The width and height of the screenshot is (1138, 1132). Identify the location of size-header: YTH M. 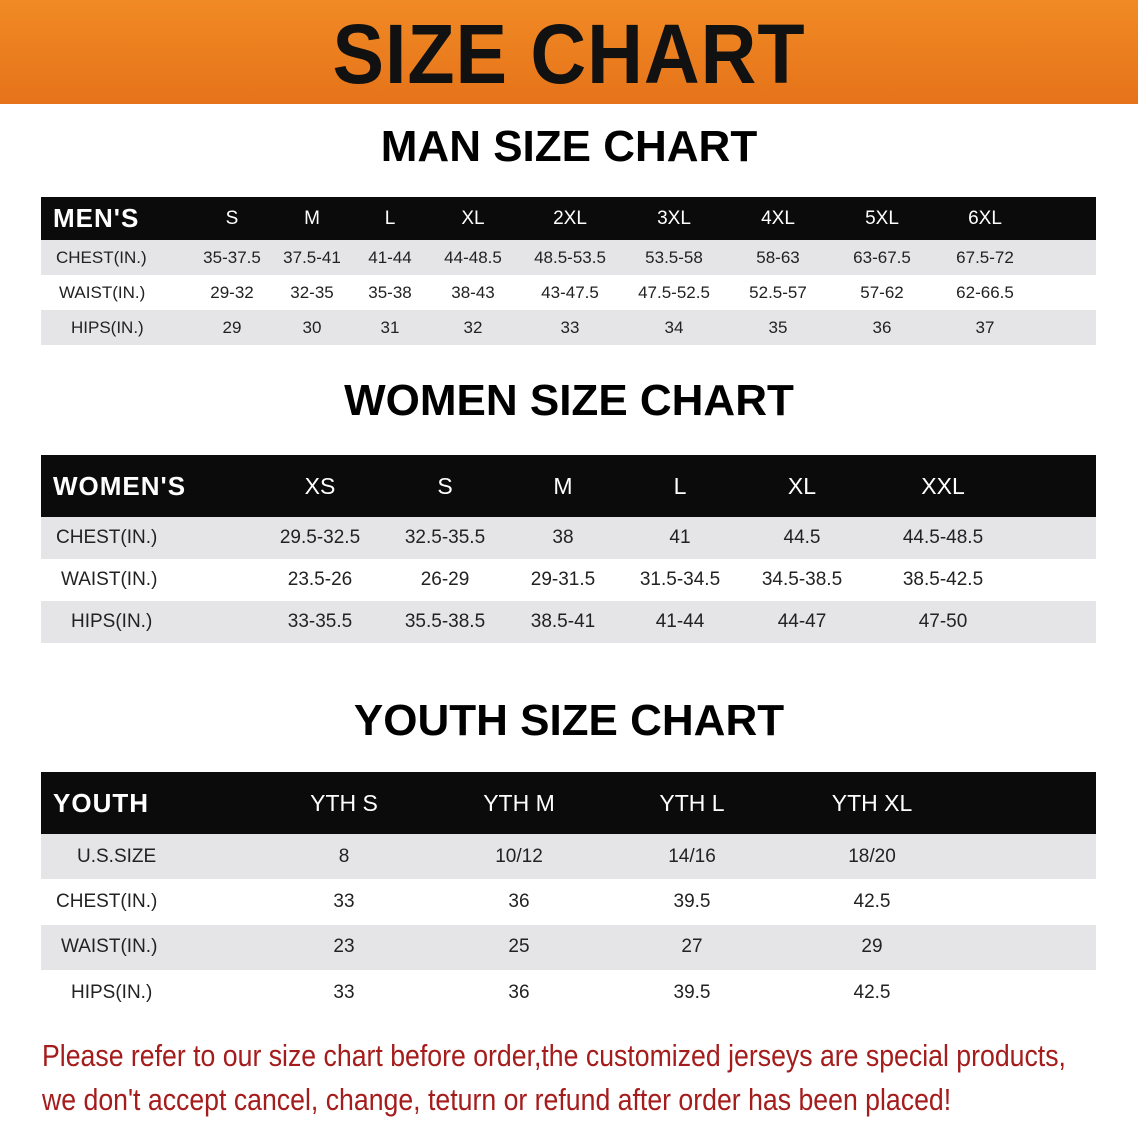
(519, 802).